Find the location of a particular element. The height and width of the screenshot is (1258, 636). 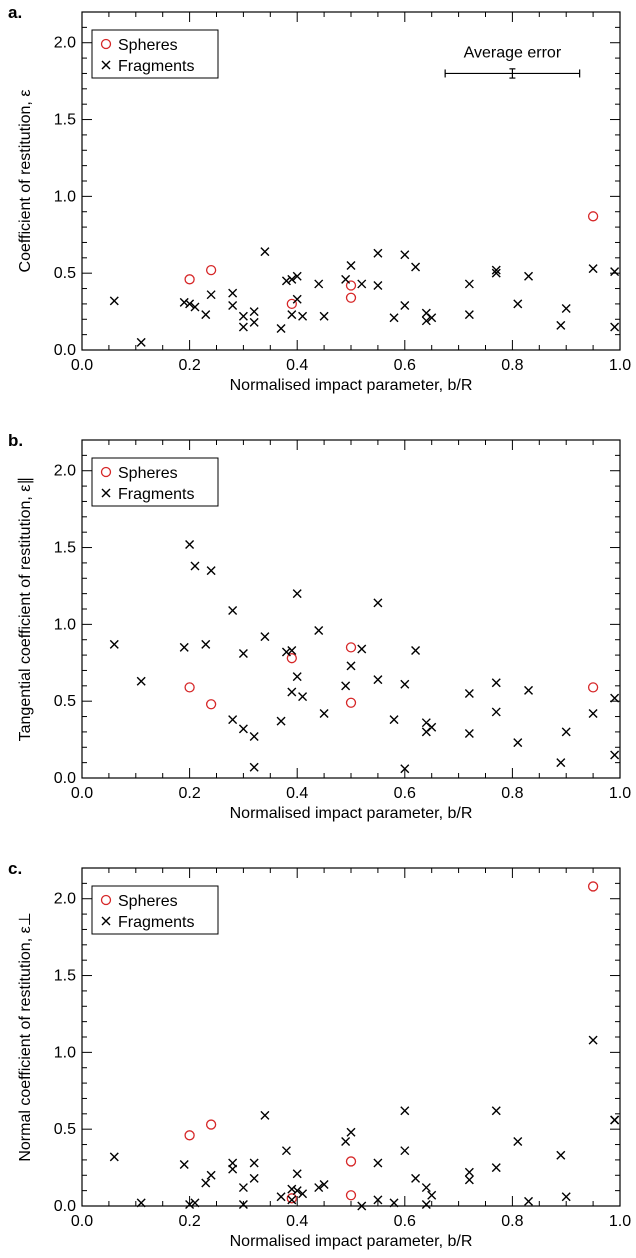

legend-box is located at coordinates (155, 482).